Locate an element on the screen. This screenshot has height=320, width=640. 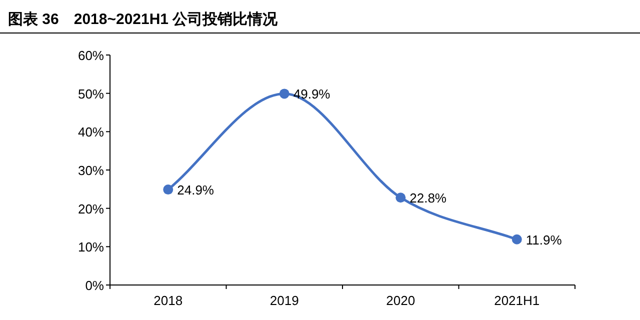
x-tick-label: 2019 is located at coordinates (284, 300).